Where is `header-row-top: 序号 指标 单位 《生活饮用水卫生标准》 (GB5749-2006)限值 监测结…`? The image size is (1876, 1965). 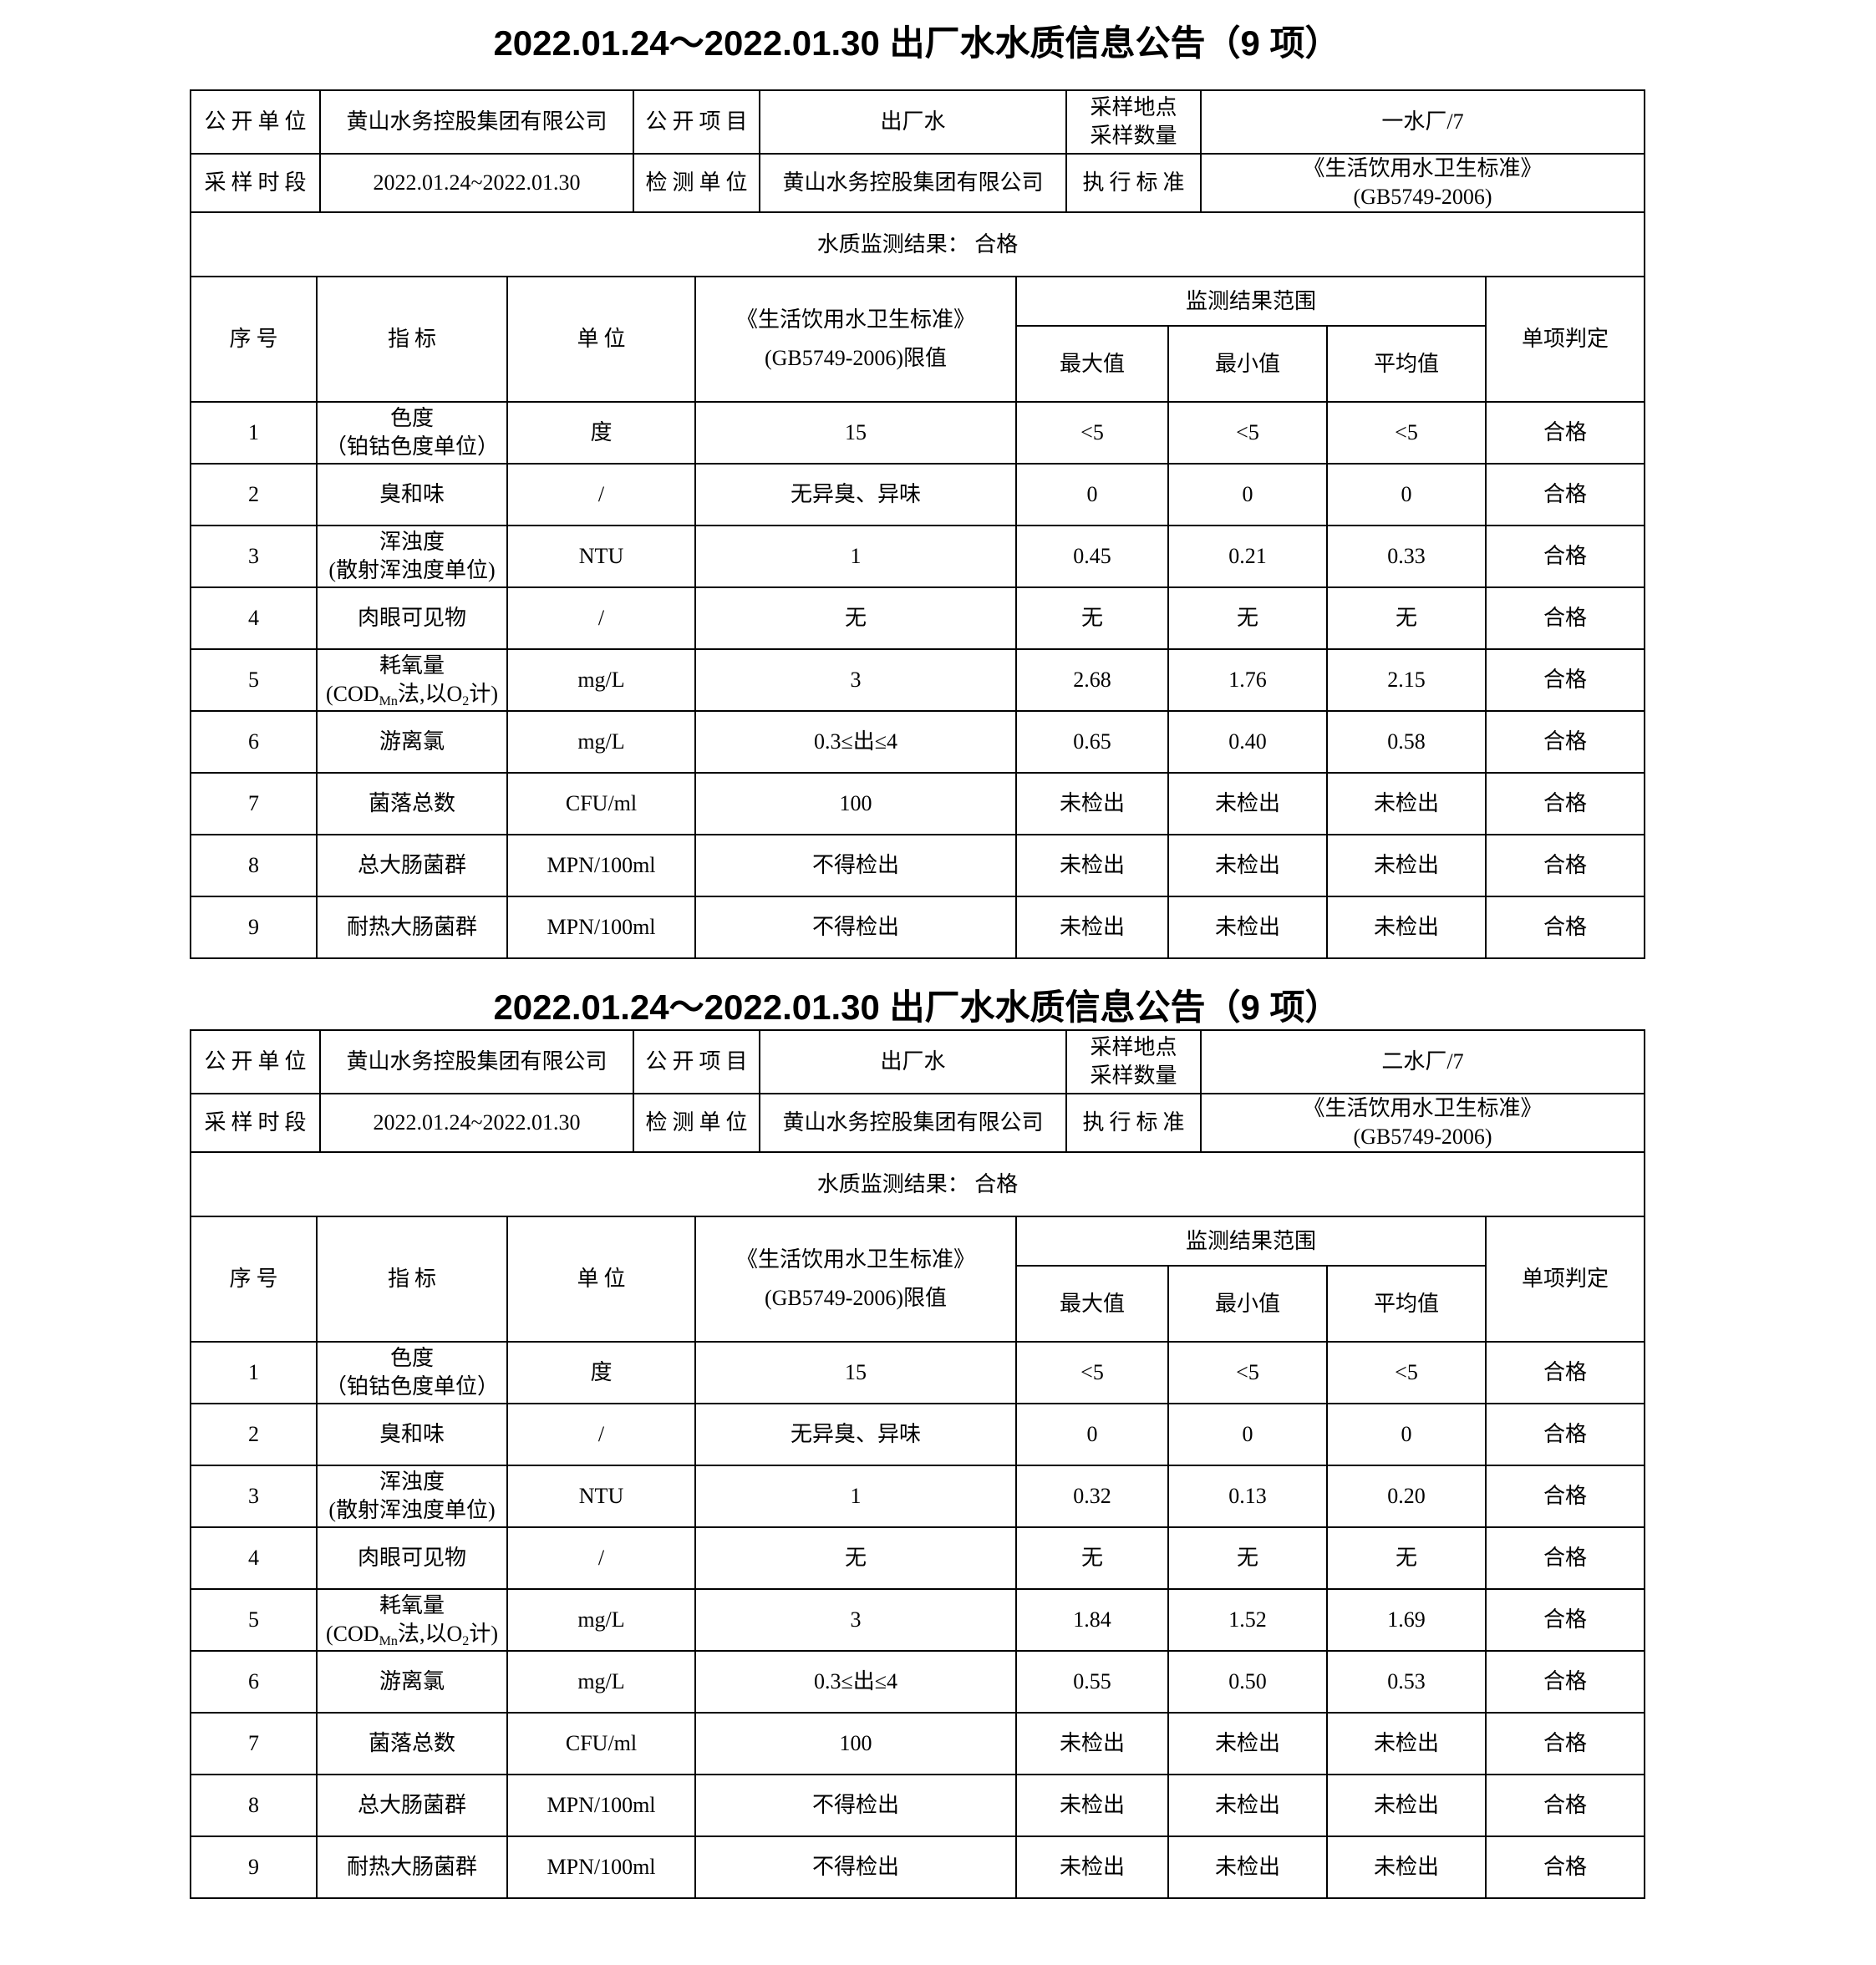 header-row-top: 序号 指标 单位 《生活饮用水卫生标准》 (GB5749-2006)限值 监测结… is located at coordinates (918, 339).